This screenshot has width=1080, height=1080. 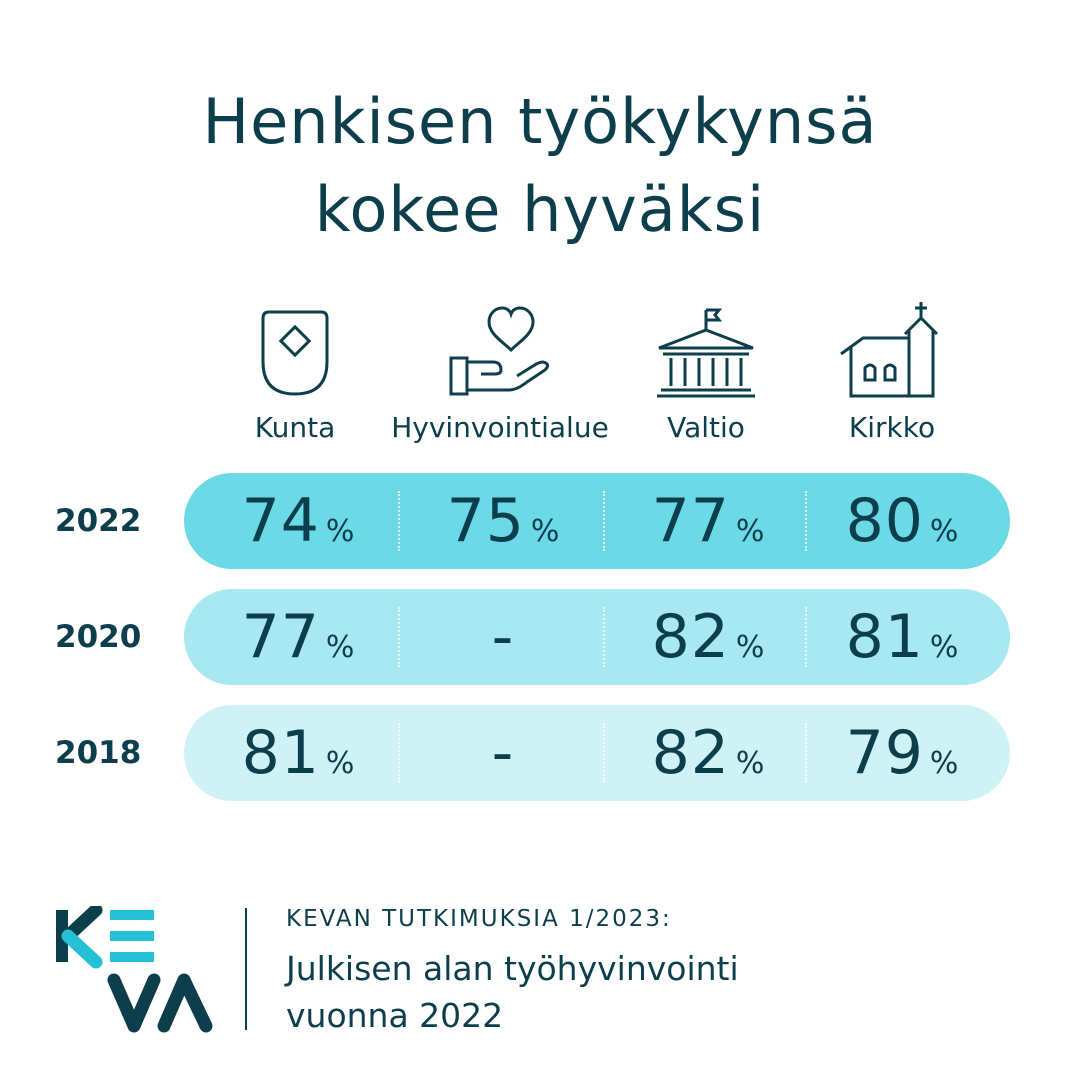 What do you see at coordinates (98, 637) in the screenshot?
I see `row-year-label: 2020` at bounding box center [98, 637].